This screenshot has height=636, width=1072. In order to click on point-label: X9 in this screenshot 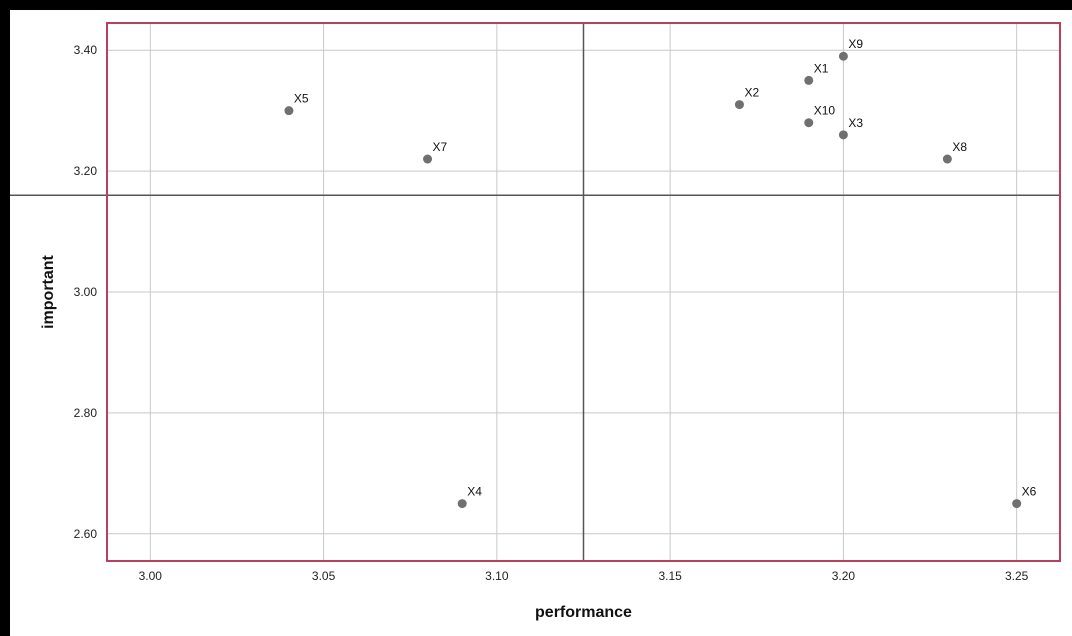, I will do `click(855, 44)`.